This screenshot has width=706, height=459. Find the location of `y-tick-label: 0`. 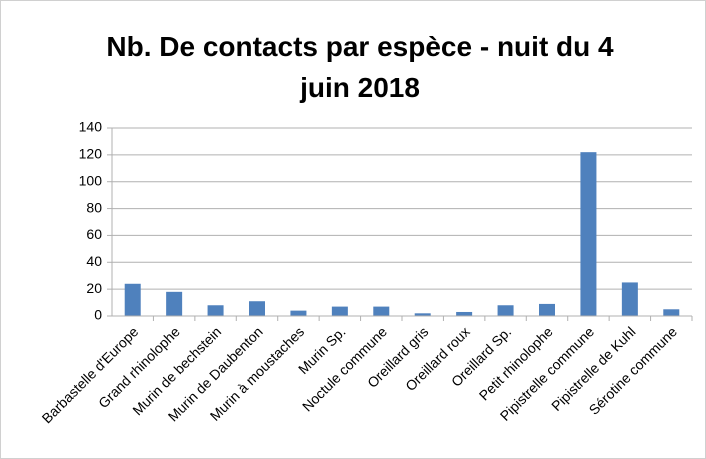

y-tick-label: 0 is located at coordinates (98, 315).